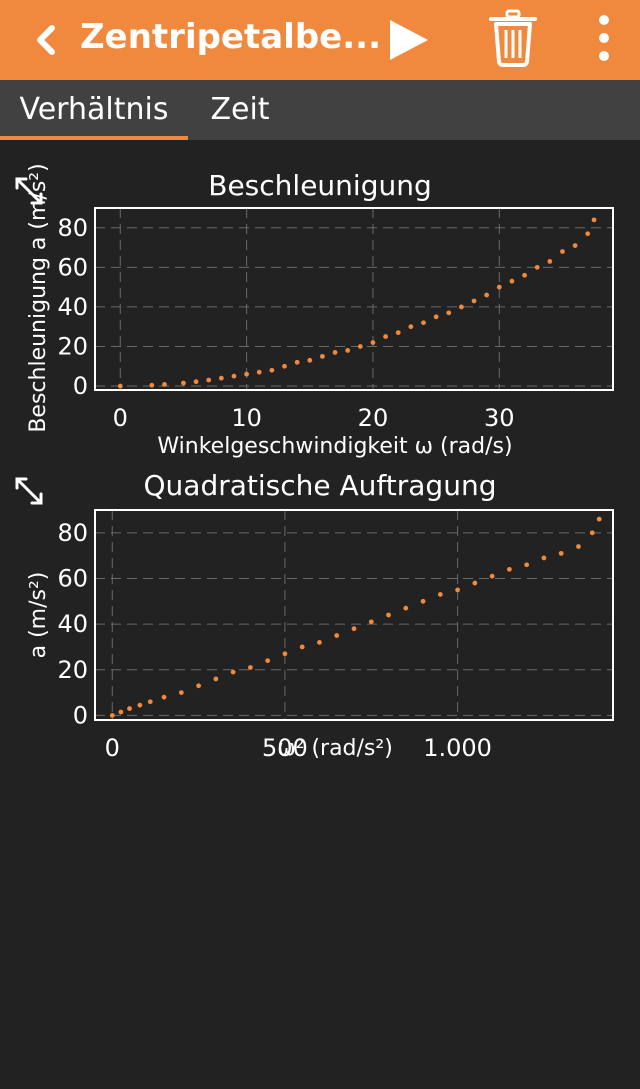 Image resolution: width=640 pixels, height=1089 pixels. What do you see at coordinates (499, 418) in the screenshot?
I see `x-tick-label: 30` at bounding box center [499, 418].